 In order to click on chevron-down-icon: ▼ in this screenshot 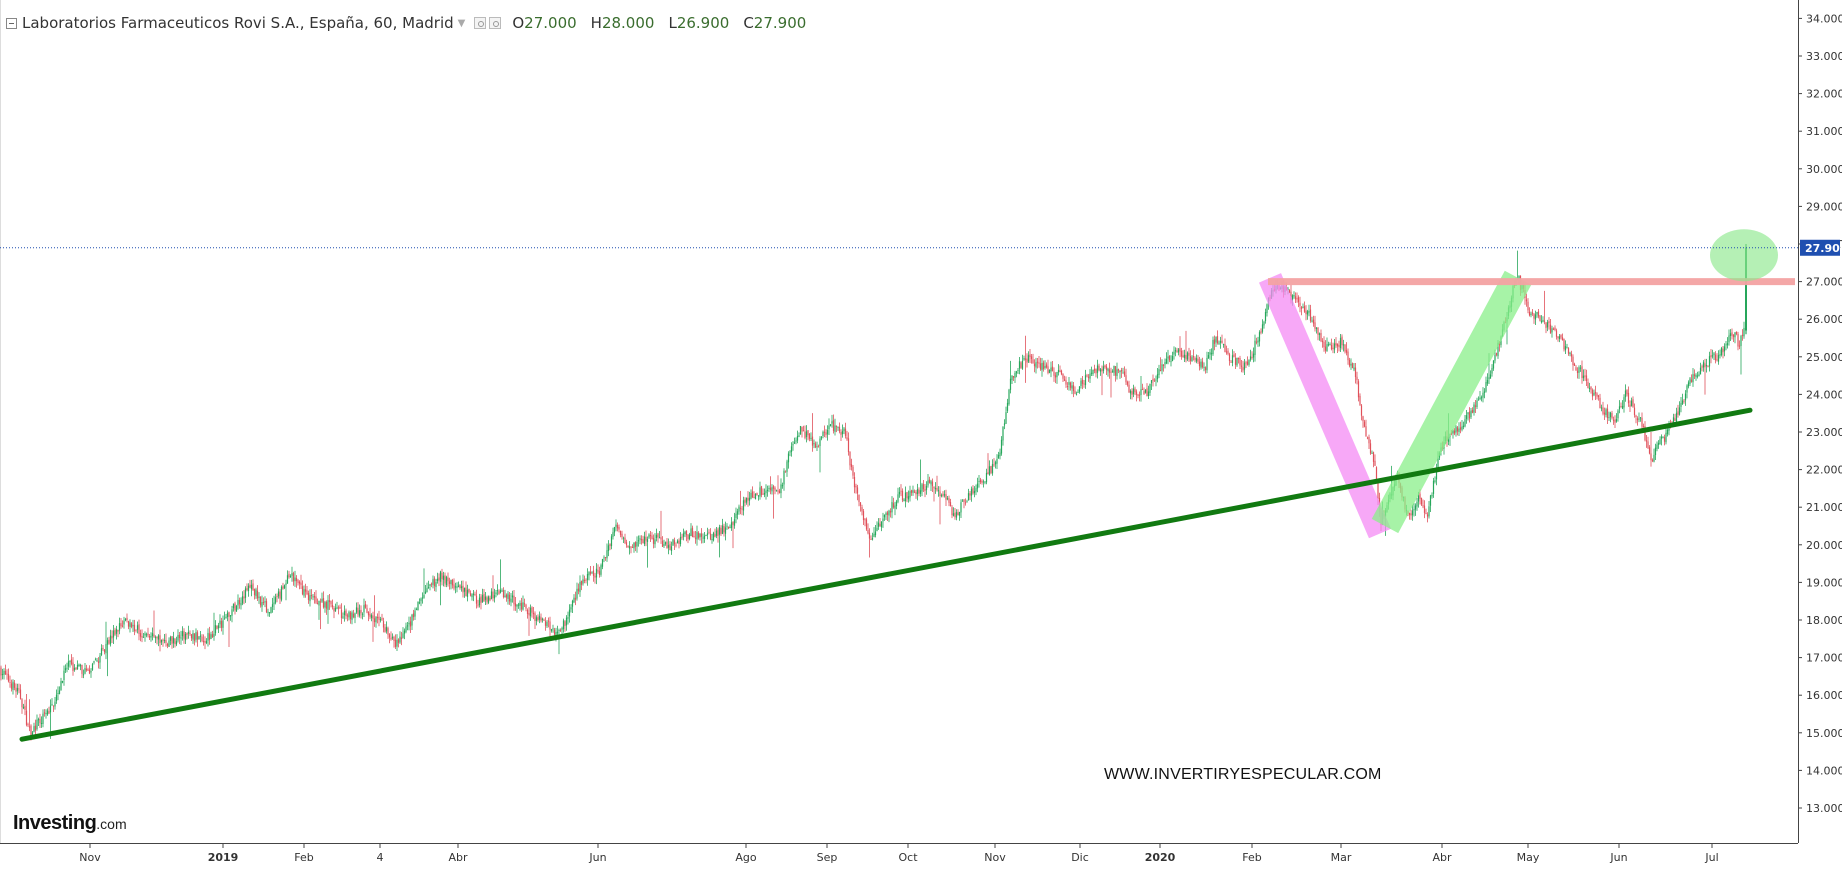, I will do `click(461, 23)`.